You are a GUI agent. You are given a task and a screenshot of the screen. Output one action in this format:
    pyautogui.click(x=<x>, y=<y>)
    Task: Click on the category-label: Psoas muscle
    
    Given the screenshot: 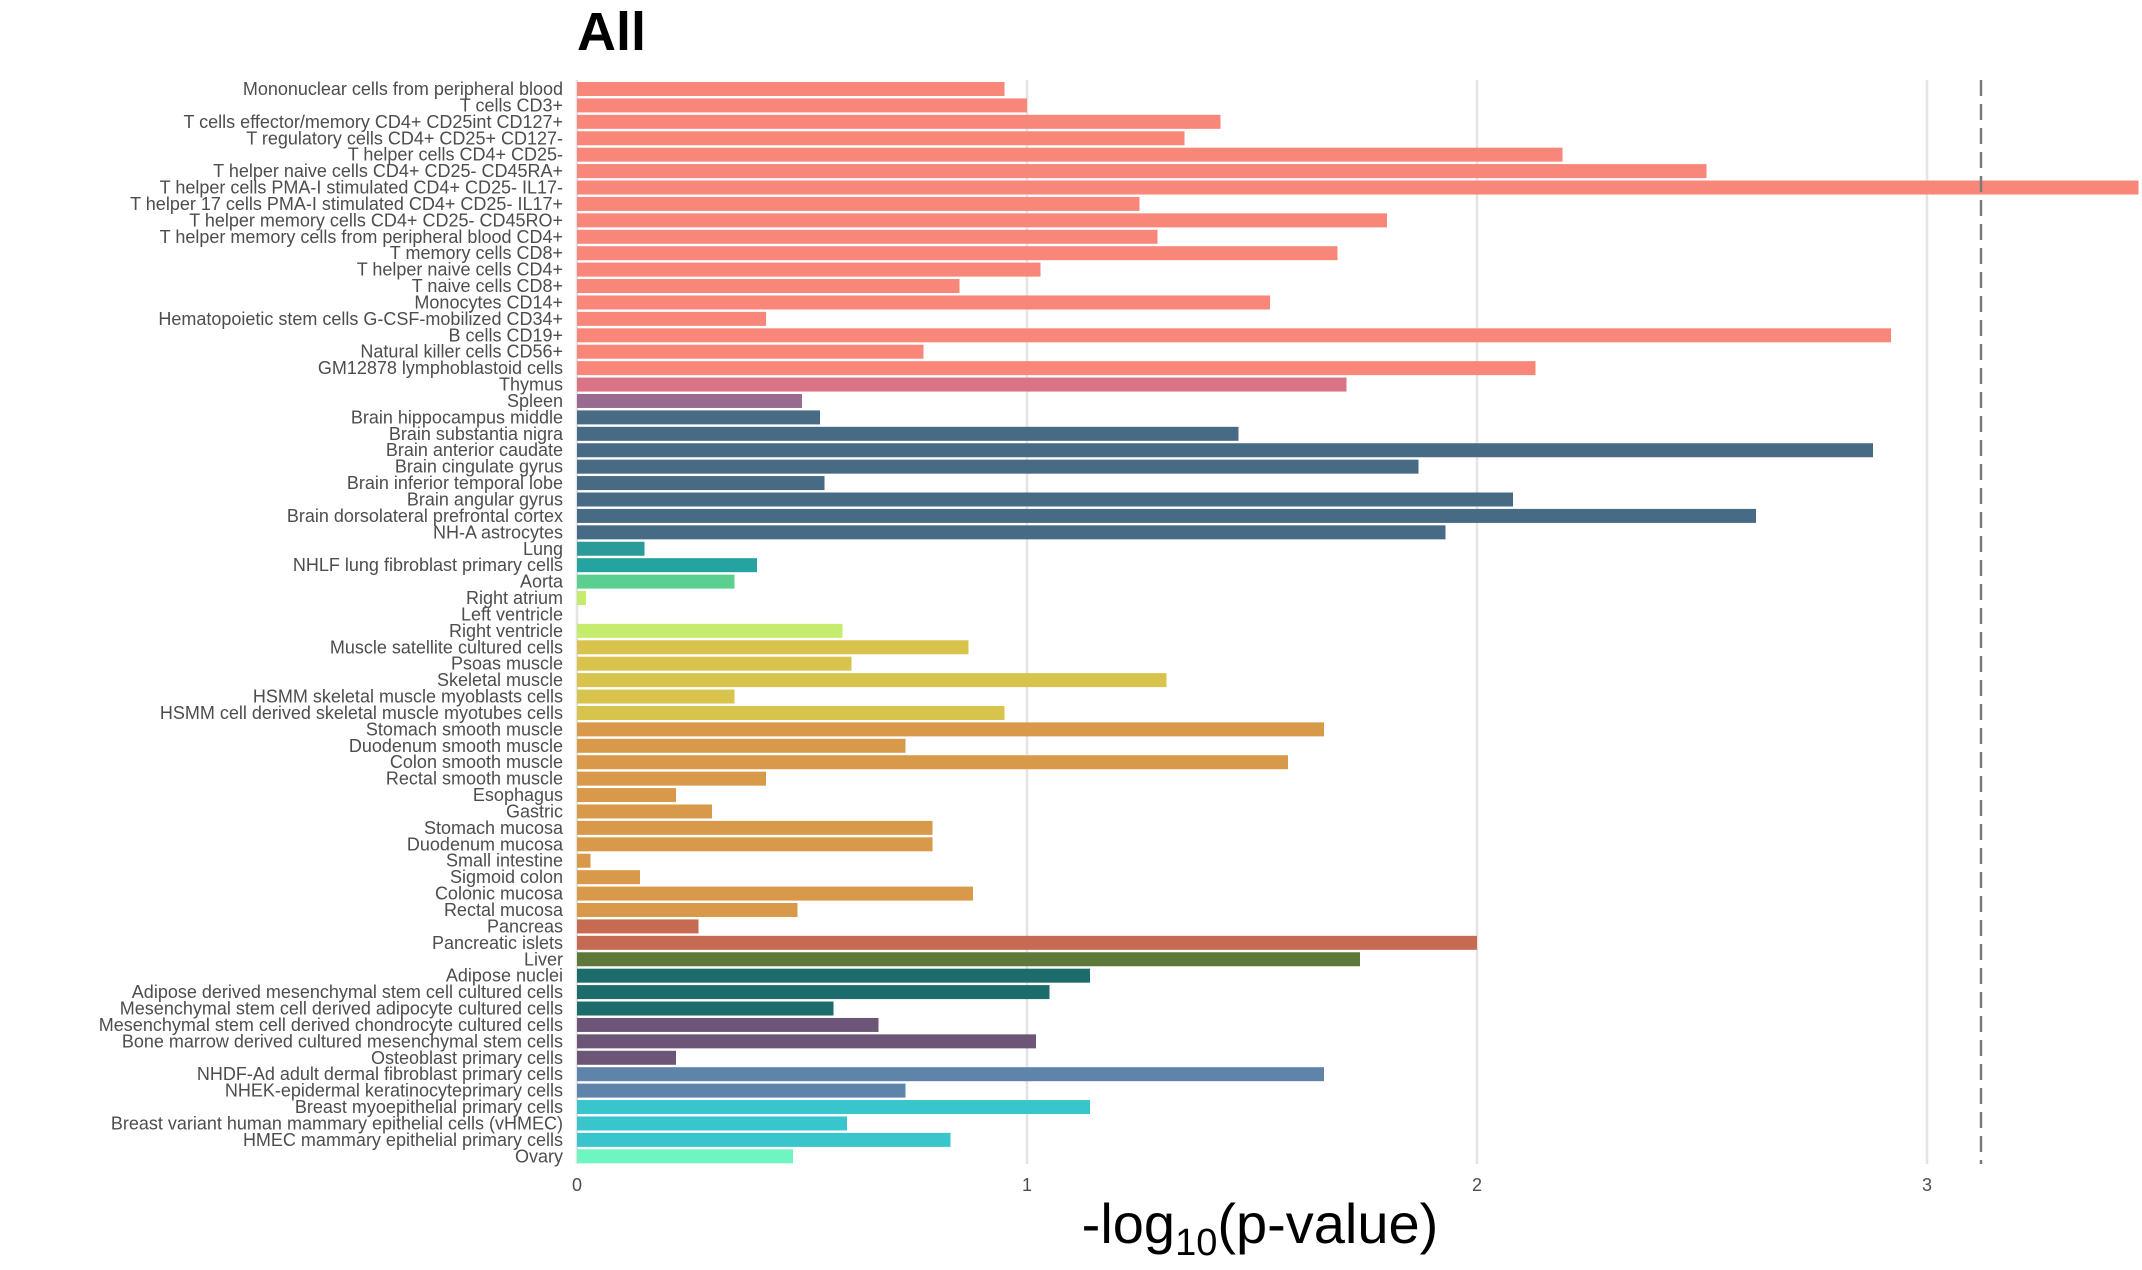 What is the action you would take?
    pyautogui.click(x=507, y=664)
    